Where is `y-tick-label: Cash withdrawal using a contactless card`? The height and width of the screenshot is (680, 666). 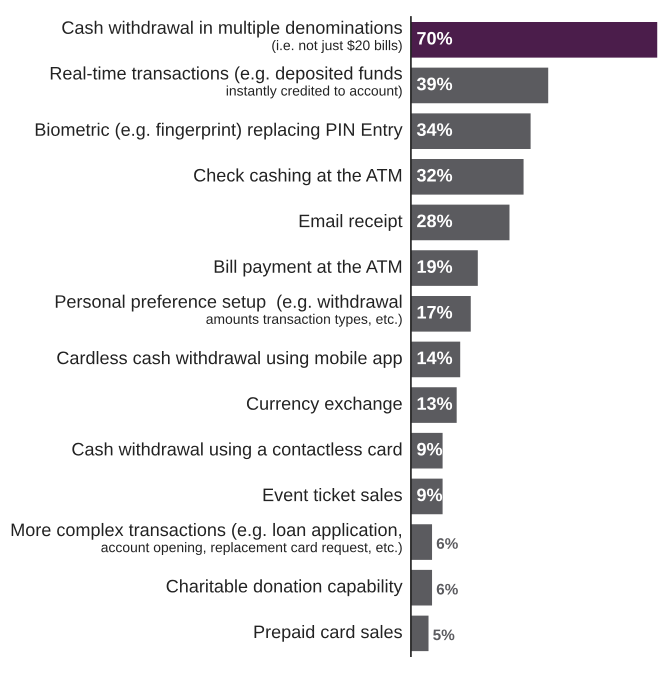
y-tick-label: Cash withdrawal using a contactless card is located at coordinates (237, 451).